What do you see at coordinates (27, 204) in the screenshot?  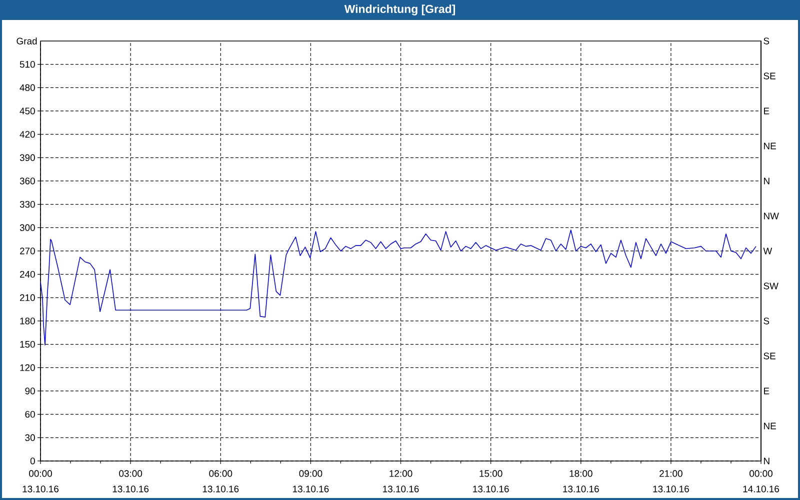 I see `y-tick-label: 330` at bounding box center [27, 204].